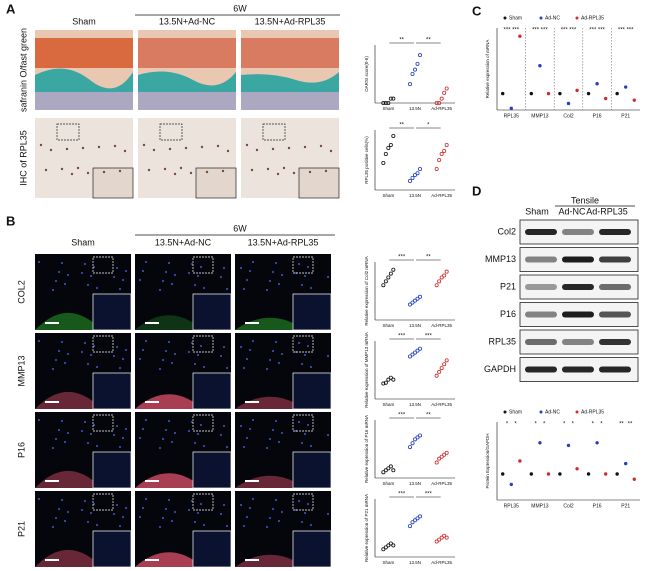  What do you see at coordinates (240, 8) in the screenshot?
I see `period: 6W` at bounding box center [240, 8].